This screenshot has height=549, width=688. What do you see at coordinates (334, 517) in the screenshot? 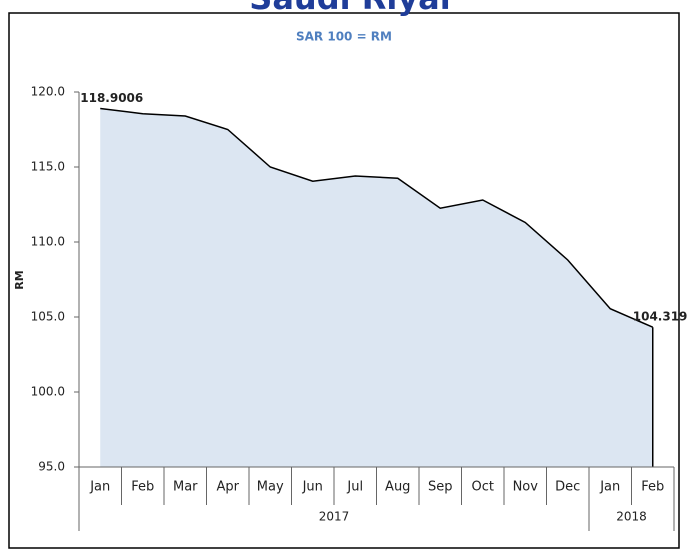
I see `group-label: 2017` at bounding box center [334, 517].